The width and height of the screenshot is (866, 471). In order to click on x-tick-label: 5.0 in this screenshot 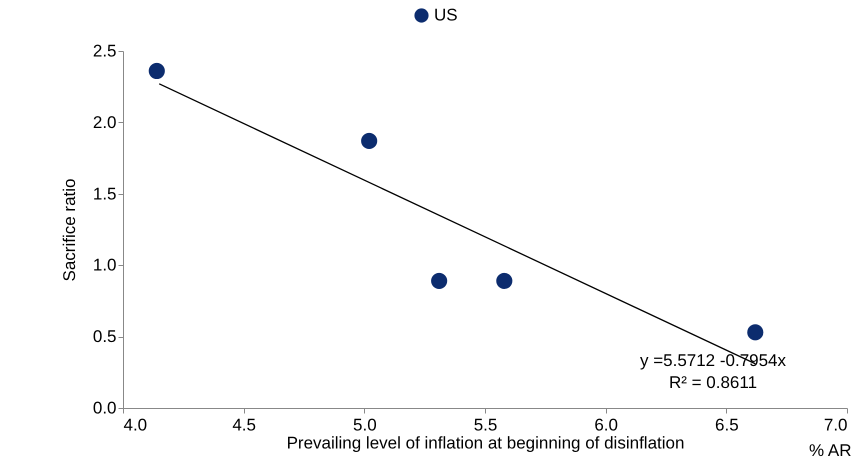, I will do `click(365, 425)`.